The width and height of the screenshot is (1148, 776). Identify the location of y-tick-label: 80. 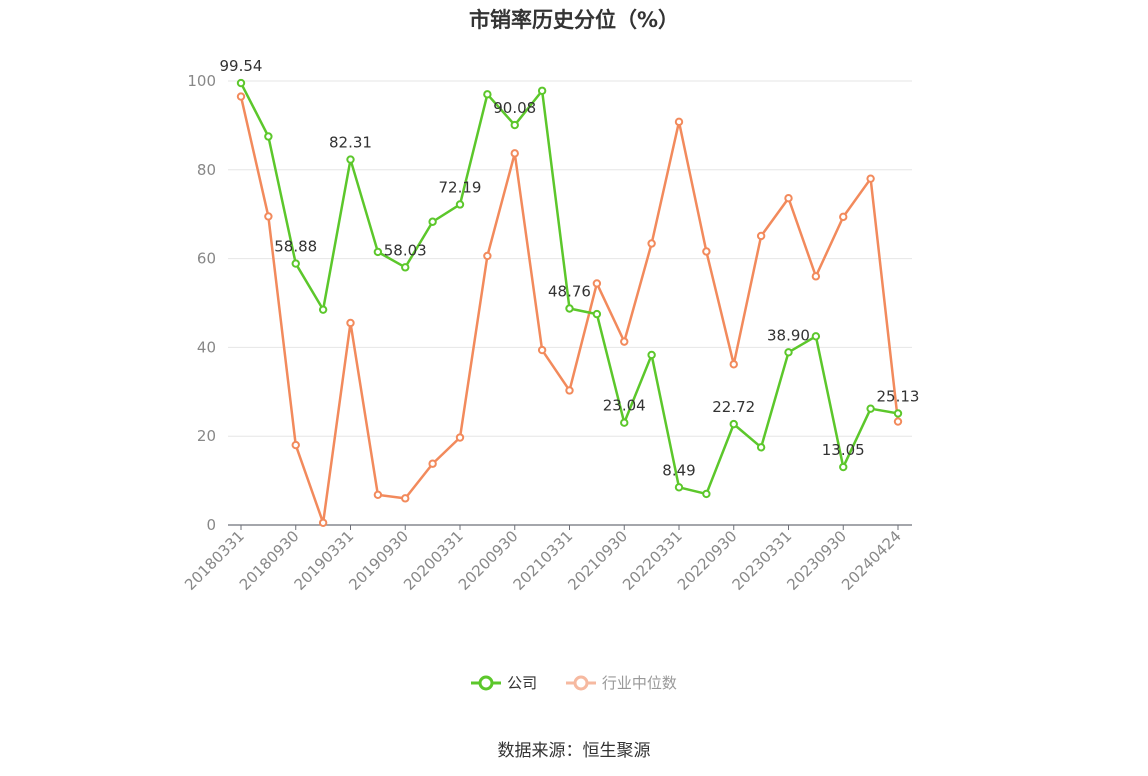
(206, 170).